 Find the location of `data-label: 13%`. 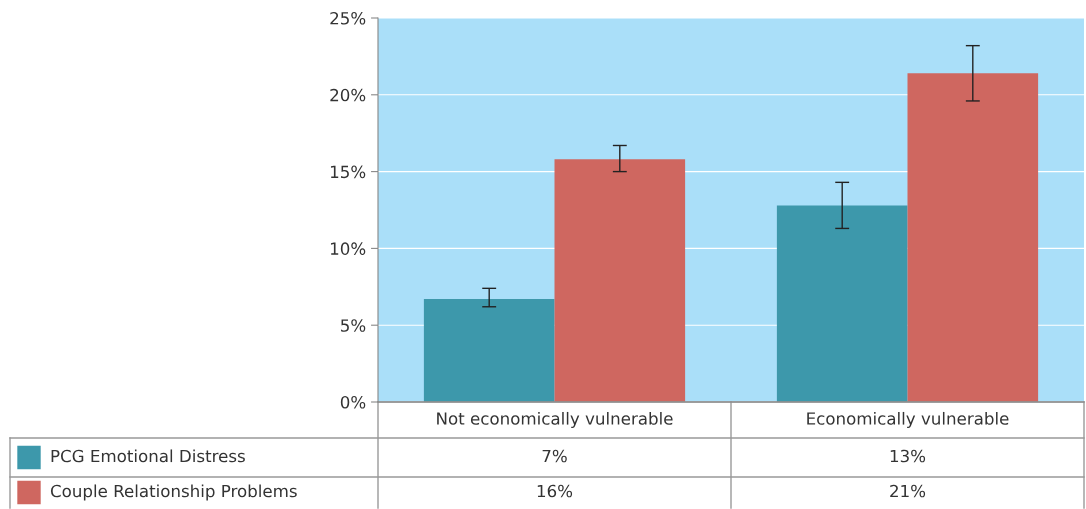

data-label: 13% is located at coordinates (908, 456).